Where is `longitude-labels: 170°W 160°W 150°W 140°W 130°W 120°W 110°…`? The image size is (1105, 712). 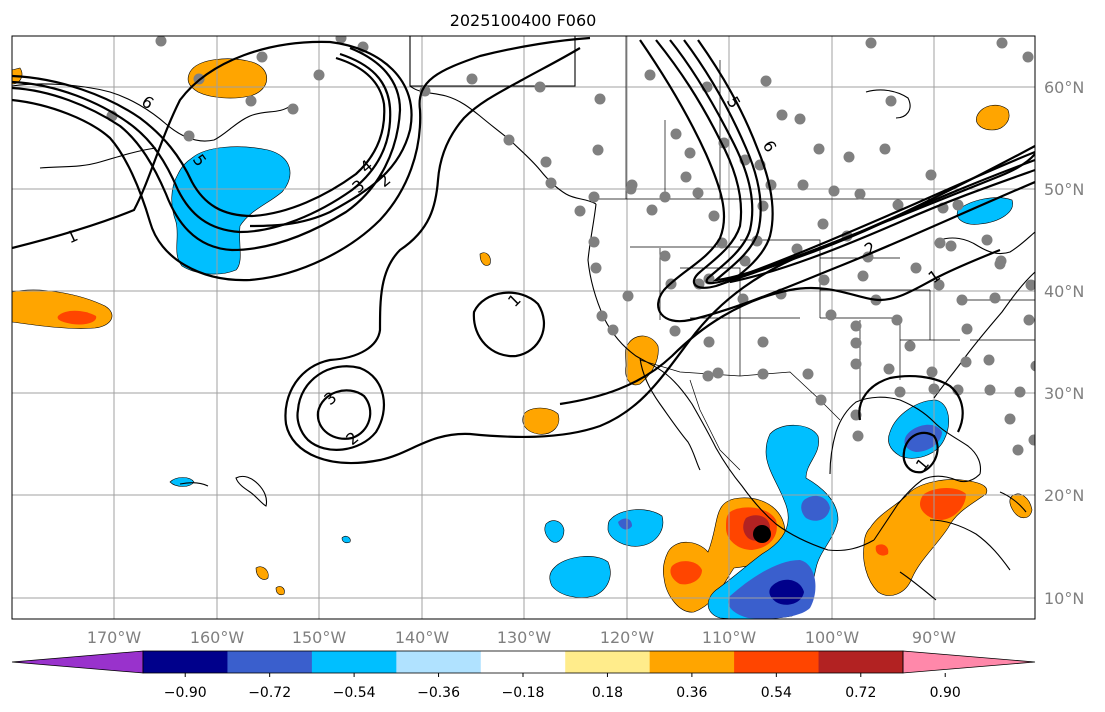
longitude-labels: 170°W 160°W 150°W 140°W 130°W 120°W 110°… is located at coordinates (521, 637).